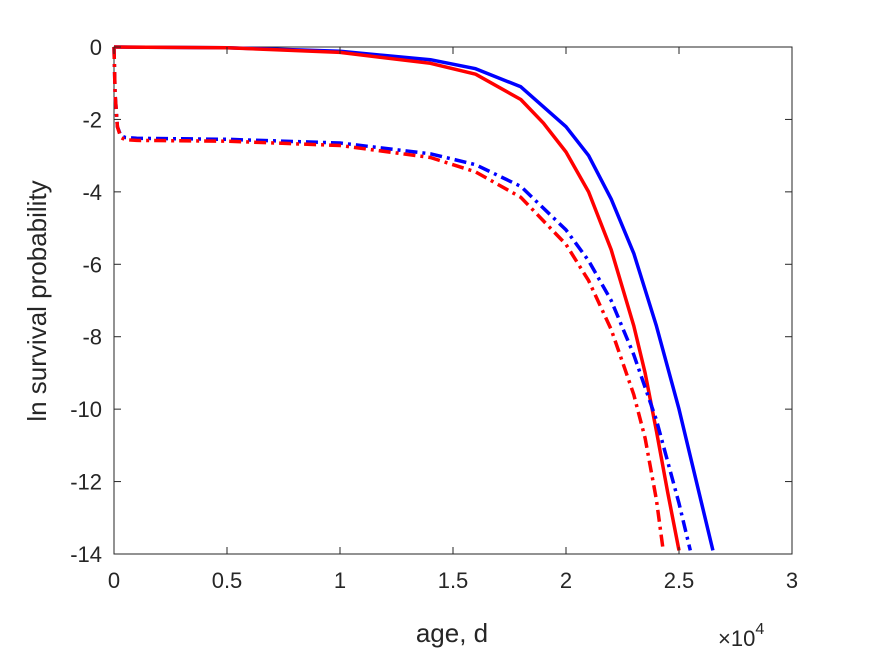 Image resolution: width=875 pixels, height=656 pixels. I want to click on x-tick-label: 0.5, so click(227, 580).